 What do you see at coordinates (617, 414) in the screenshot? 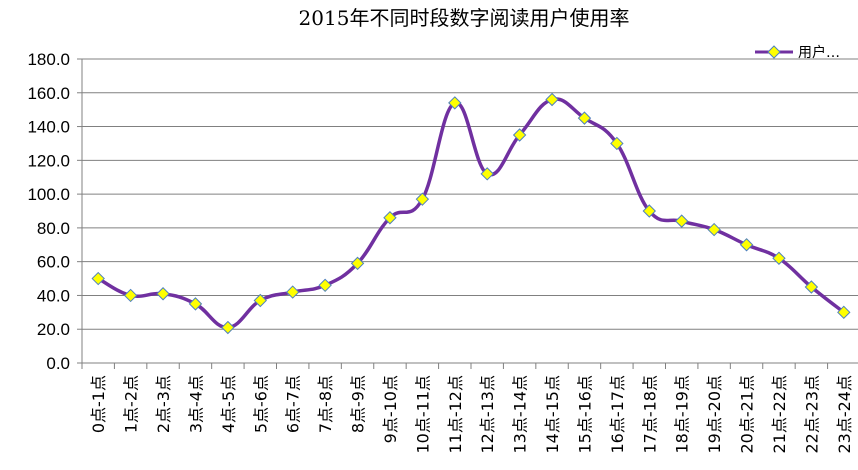
I see `x-tick-label: 16点-17点` at bounding box center [617, 414].